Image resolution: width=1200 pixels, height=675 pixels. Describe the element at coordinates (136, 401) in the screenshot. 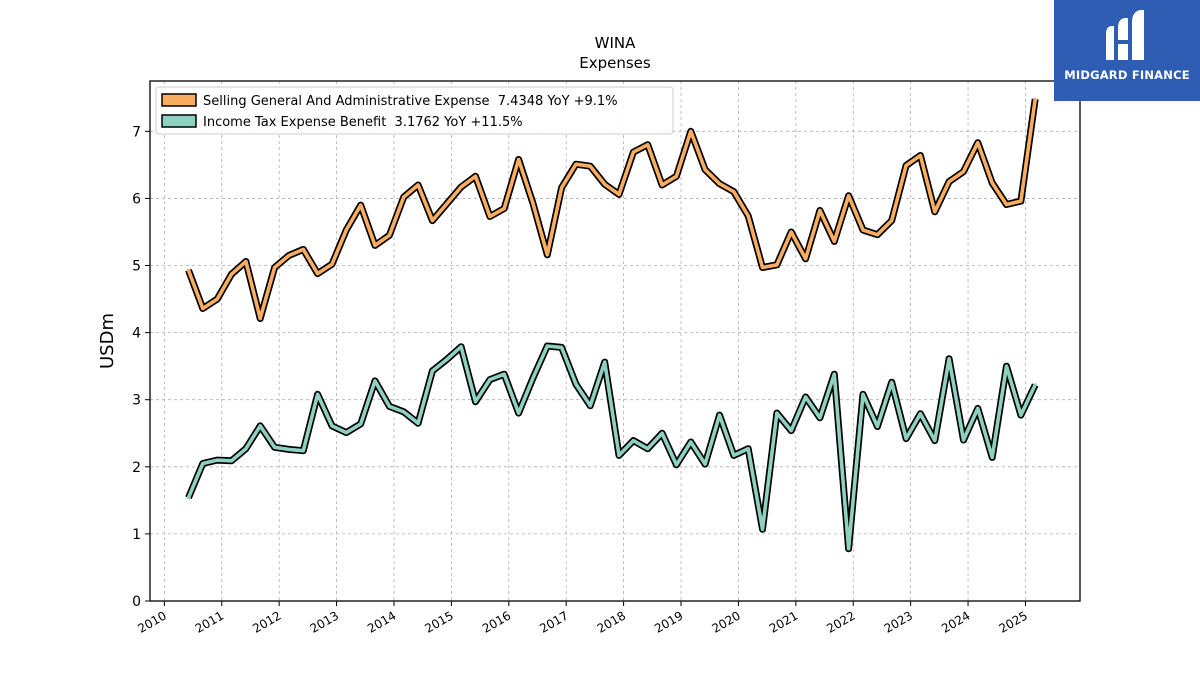

I see `y-tick-label: 3` at that location.